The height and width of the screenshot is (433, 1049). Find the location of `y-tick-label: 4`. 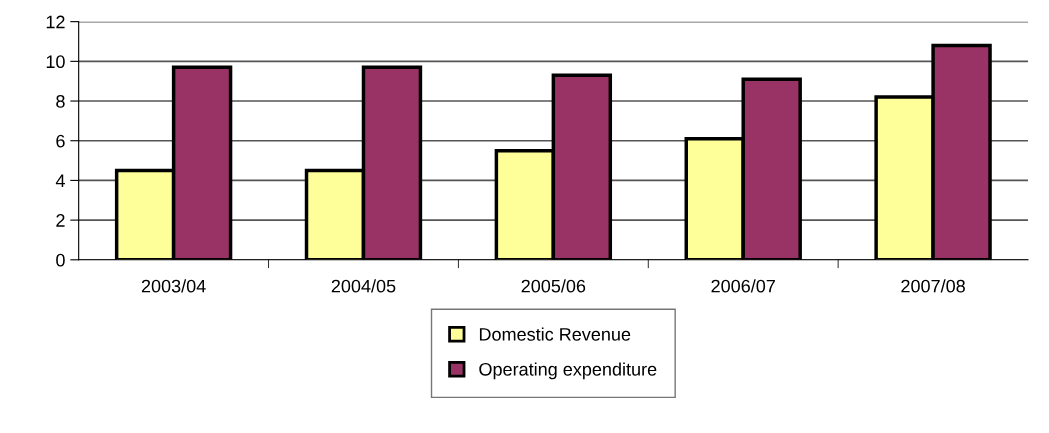

y-tick-label: 4 is located at coordinates (60, 180).